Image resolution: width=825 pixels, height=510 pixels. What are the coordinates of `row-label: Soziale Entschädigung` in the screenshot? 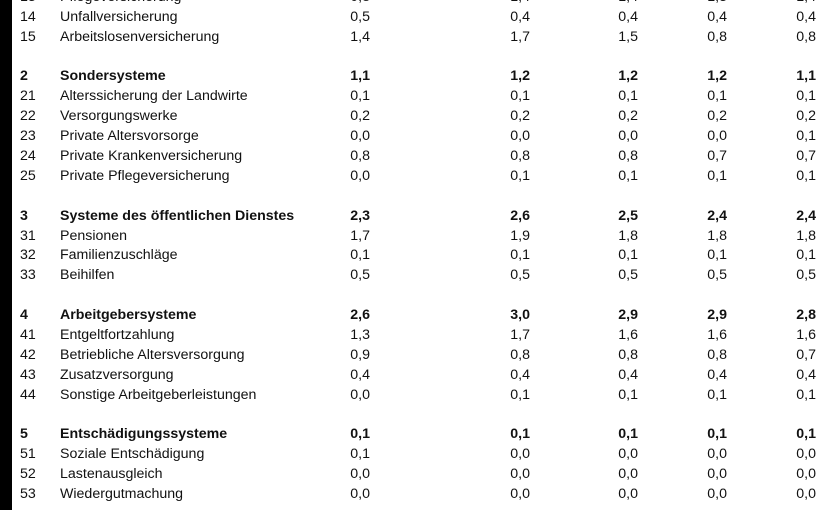 It's located at (132, 454).